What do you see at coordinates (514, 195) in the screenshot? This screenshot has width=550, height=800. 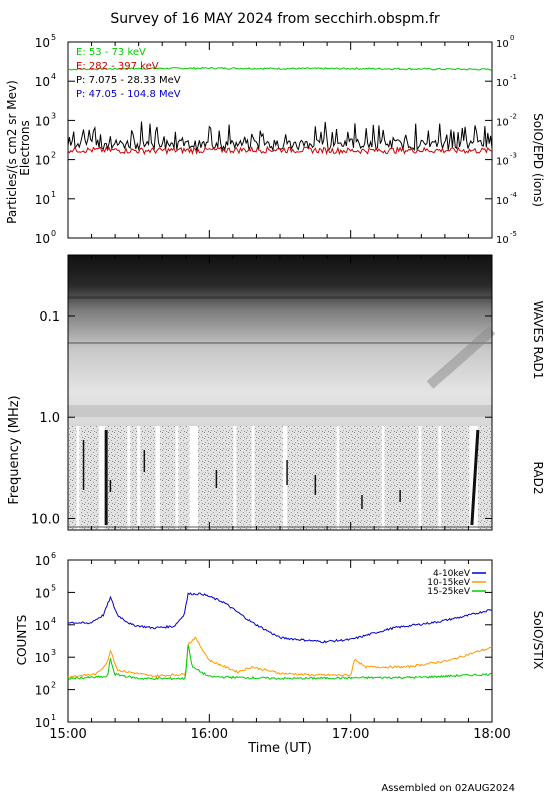 I see `particles-right-tick-exp: -4` at bounding box center [514, 195].